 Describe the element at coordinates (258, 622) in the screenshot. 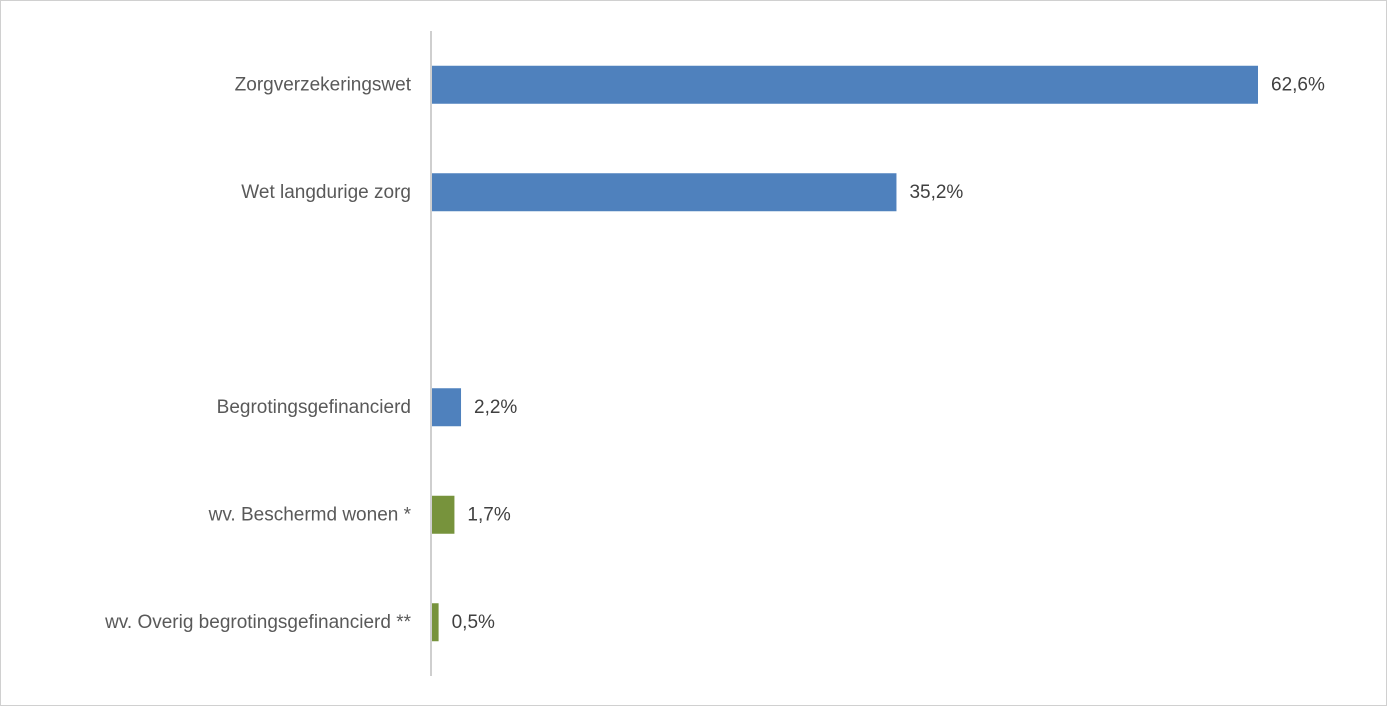

I see `category-label-6: wv. Overig begrotingsgefinancierd **` at that location.